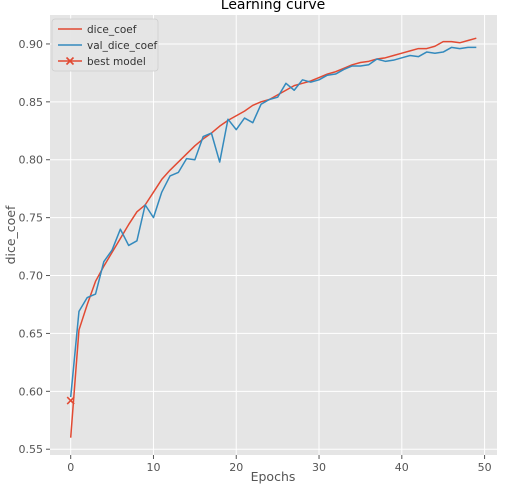  What do you see at coordinates (31, 333) in the screenshot?
I see `y-tick-label: 0.65` at bounding box center [31, 333].